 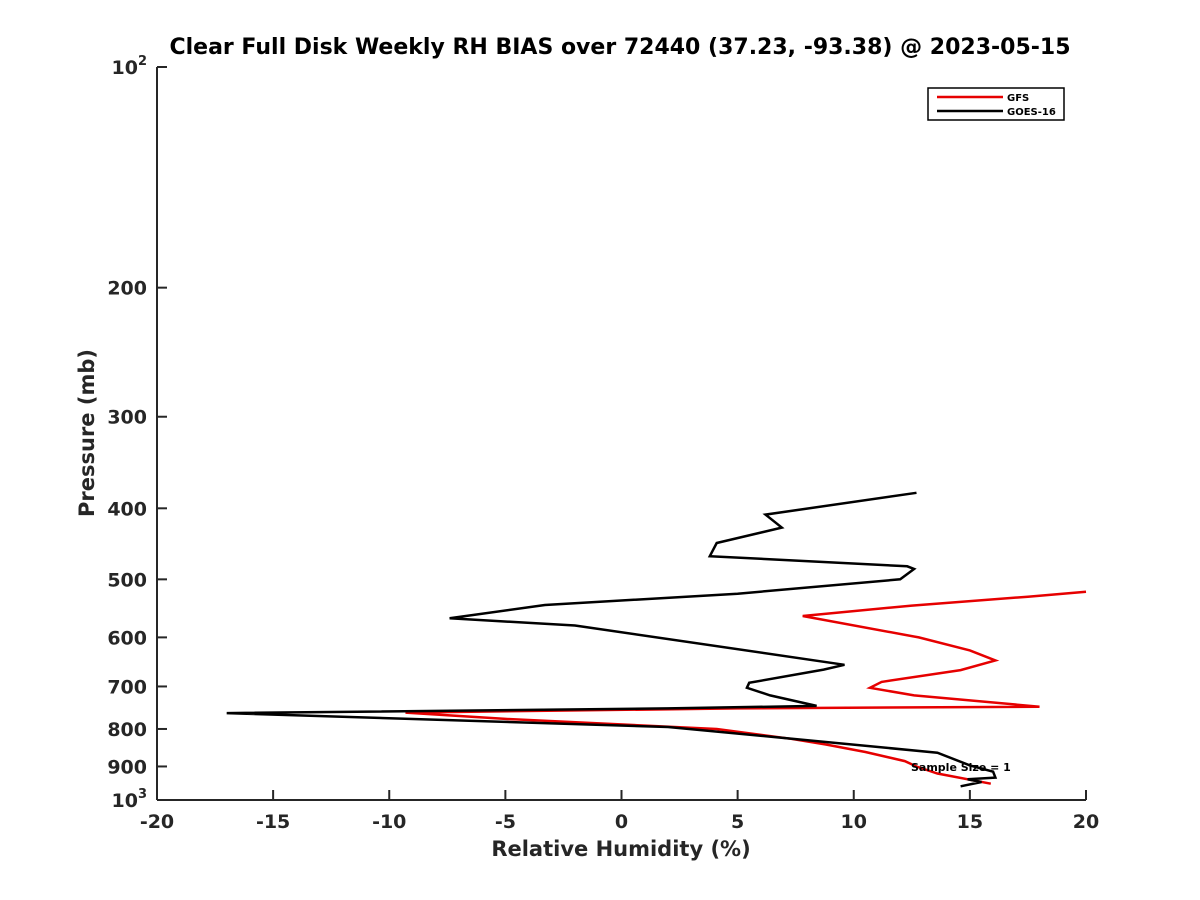 What do you see at coordinates (1086, 822) in the screenshot?
I see `x-tick-label: 20` at bounding box center [1086, 822].